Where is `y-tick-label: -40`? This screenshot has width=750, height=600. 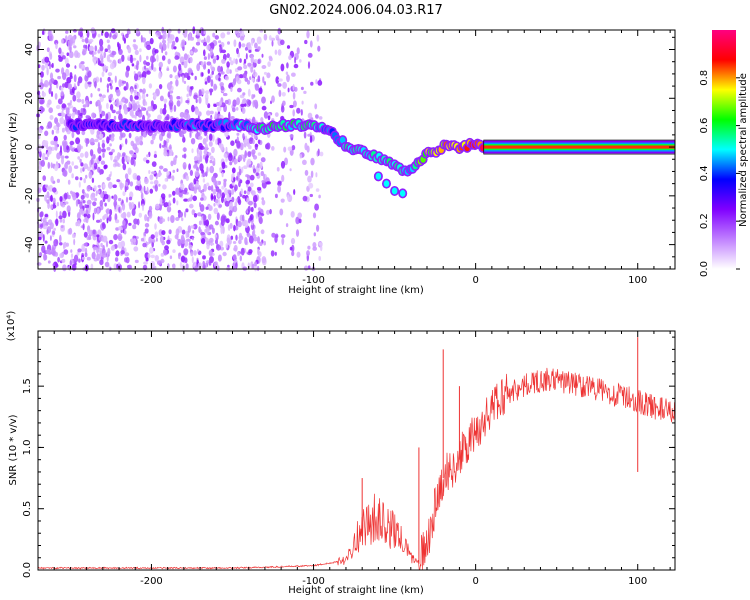
y-tick-label: -40 is located at coordinates (29, 244).